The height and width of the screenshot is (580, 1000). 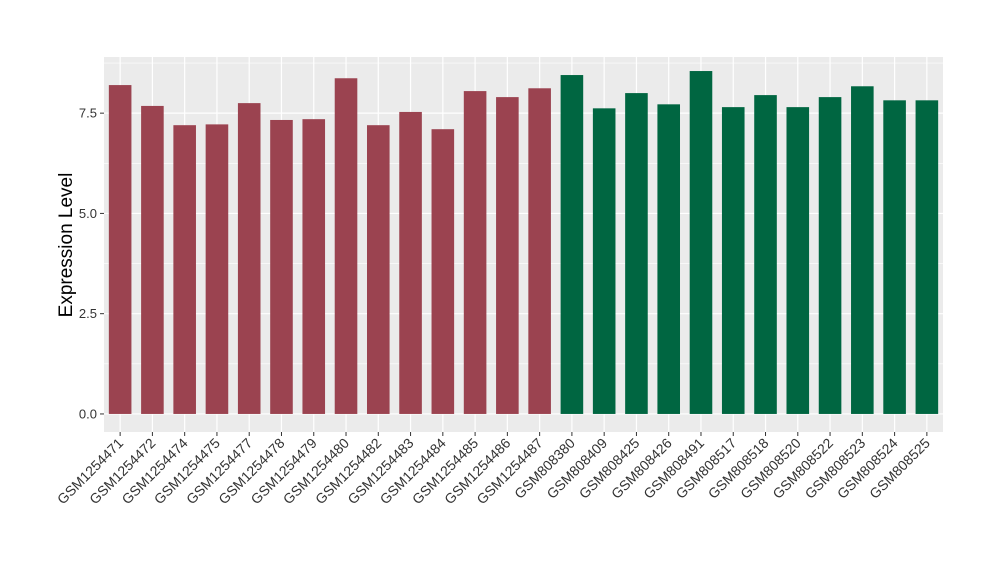 What do you see at coordinates (765, 254) in the screenshot?
I see `bar-GSM808518` at bounding box center [765, 254].